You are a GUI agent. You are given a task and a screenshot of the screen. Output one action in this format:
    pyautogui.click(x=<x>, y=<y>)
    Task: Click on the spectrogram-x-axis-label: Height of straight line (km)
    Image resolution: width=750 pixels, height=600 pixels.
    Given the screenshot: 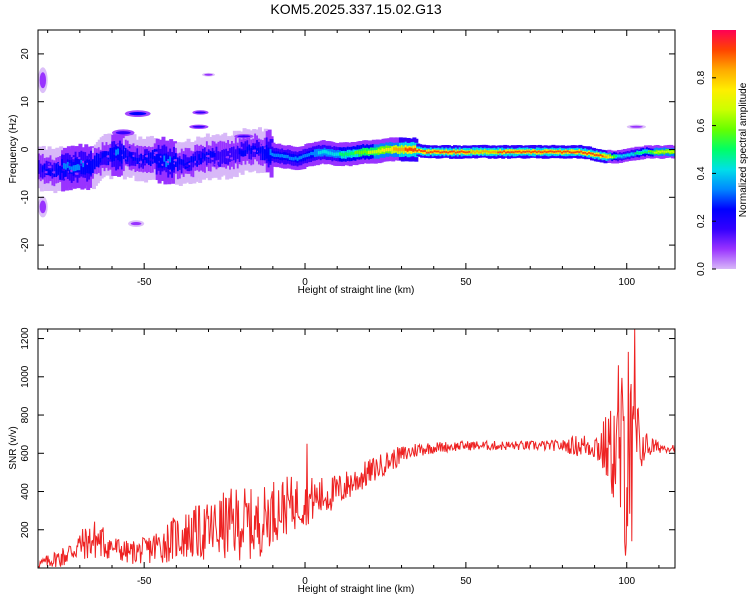 What is the action you would take?
    pyautogui.click(x=356, y=290)
    